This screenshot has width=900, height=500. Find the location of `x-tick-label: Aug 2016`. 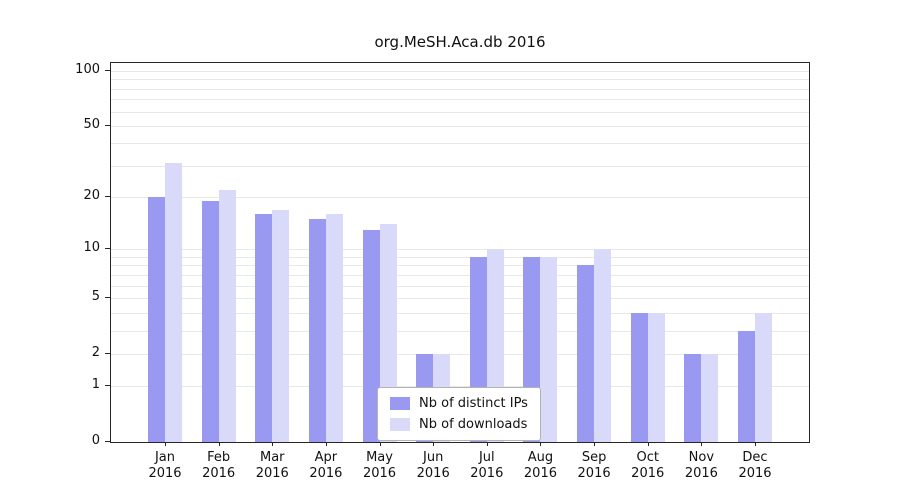

x-tick-label: Aug 2016 is located at coordinates (540, 465).